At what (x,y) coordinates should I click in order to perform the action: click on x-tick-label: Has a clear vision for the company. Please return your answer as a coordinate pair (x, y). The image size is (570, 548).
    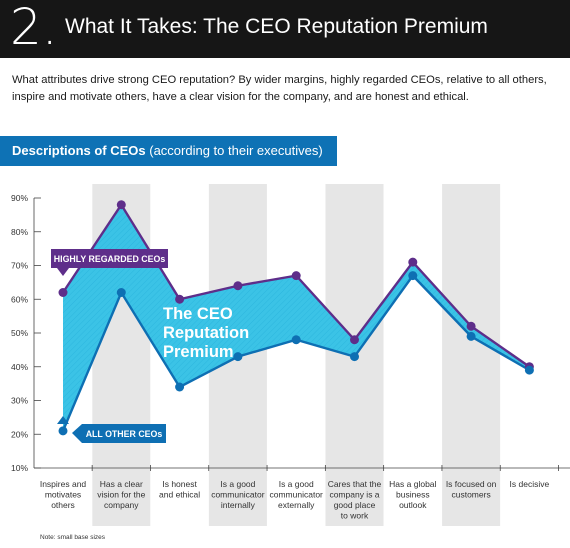
    Looking at the image, I should click on (121, 494).